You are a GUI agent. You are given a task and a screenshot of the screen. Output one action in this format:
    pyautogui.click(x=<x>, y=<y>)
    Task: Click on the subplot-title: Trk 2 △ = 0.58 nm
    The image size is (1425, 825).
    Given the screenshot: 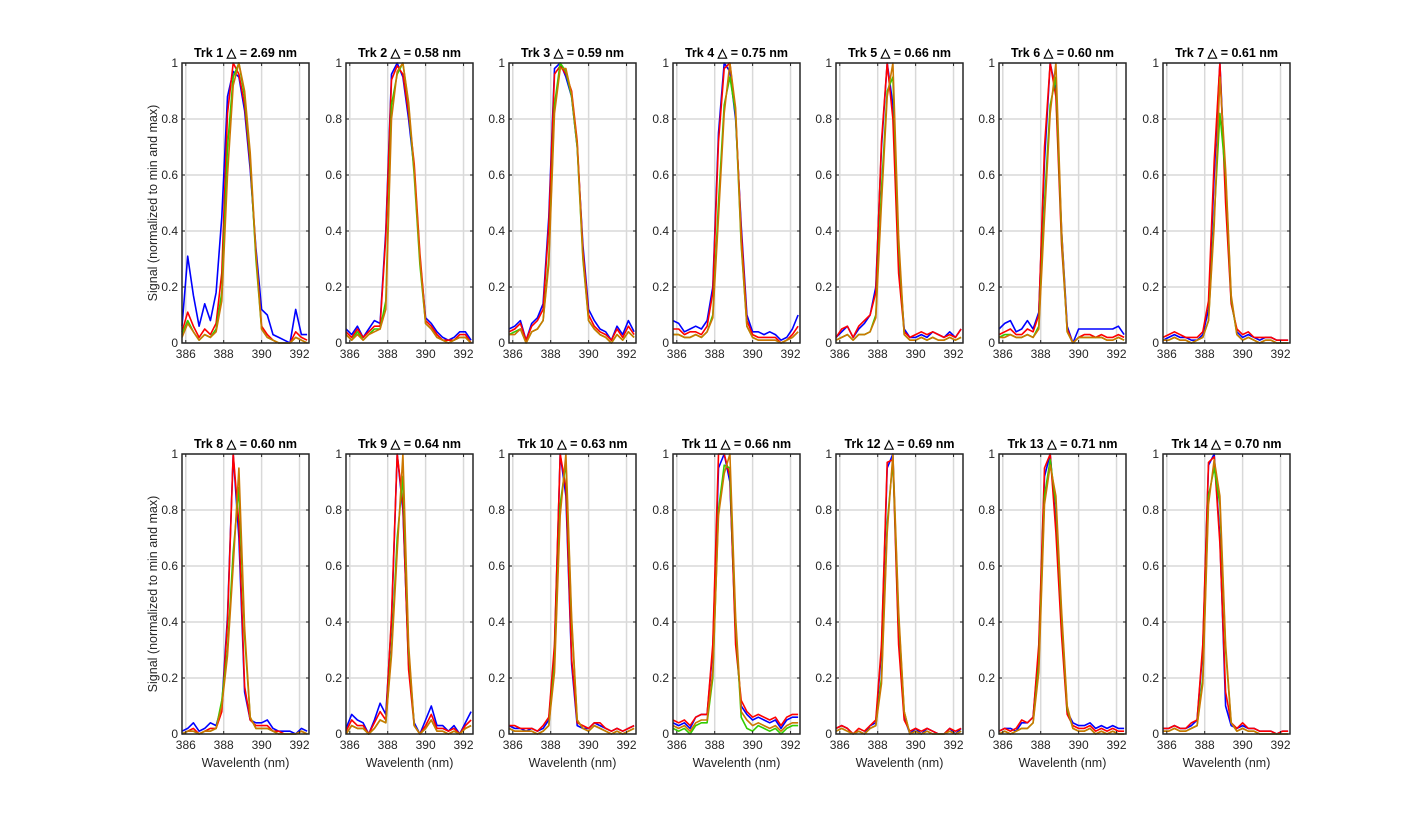 What is the action you would take?
    pyautogui.click(x=409, y=53)
    